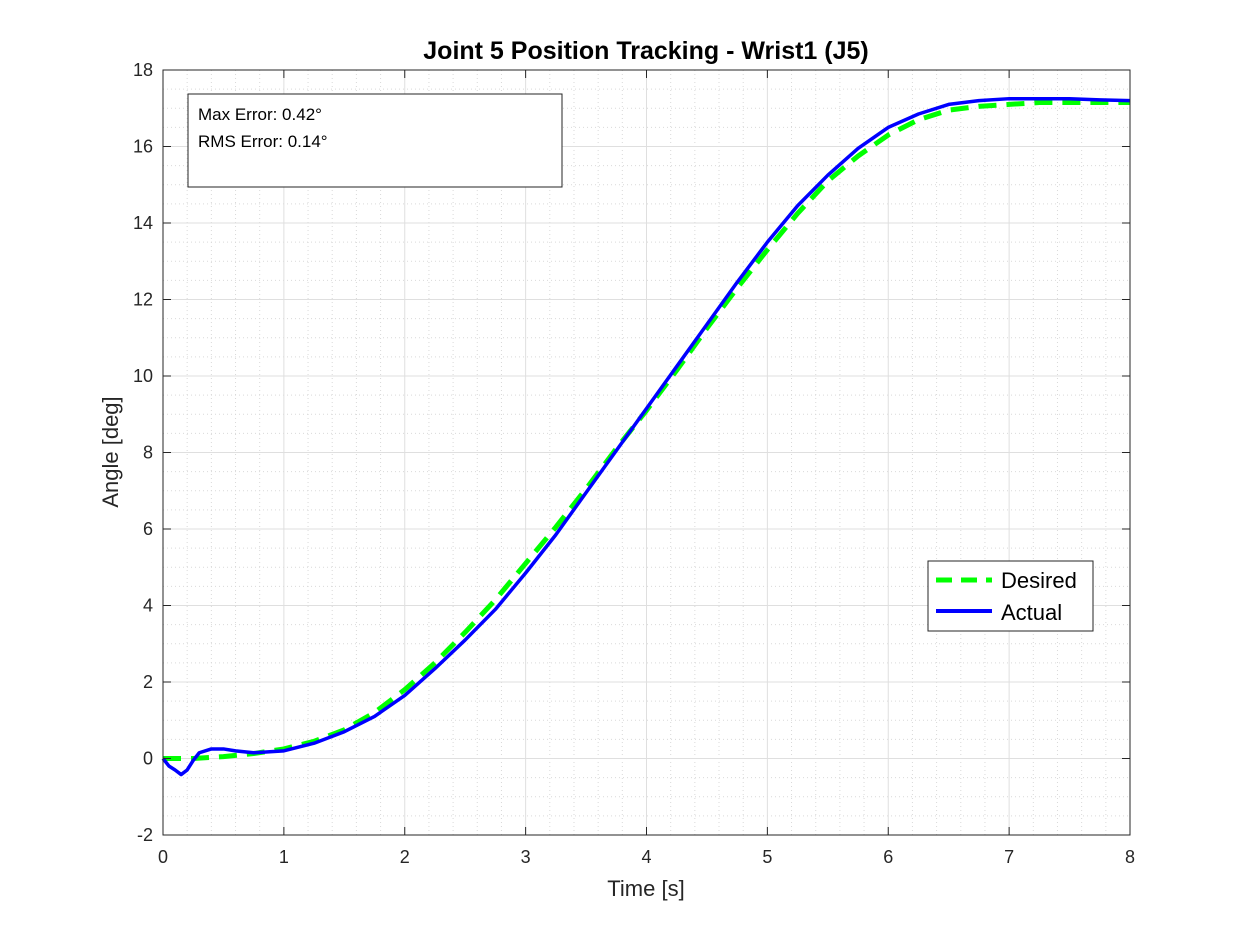  Describe the element at coordinates (405, 857) in the screenshot. I see `x-tick-label: 2` at that location.